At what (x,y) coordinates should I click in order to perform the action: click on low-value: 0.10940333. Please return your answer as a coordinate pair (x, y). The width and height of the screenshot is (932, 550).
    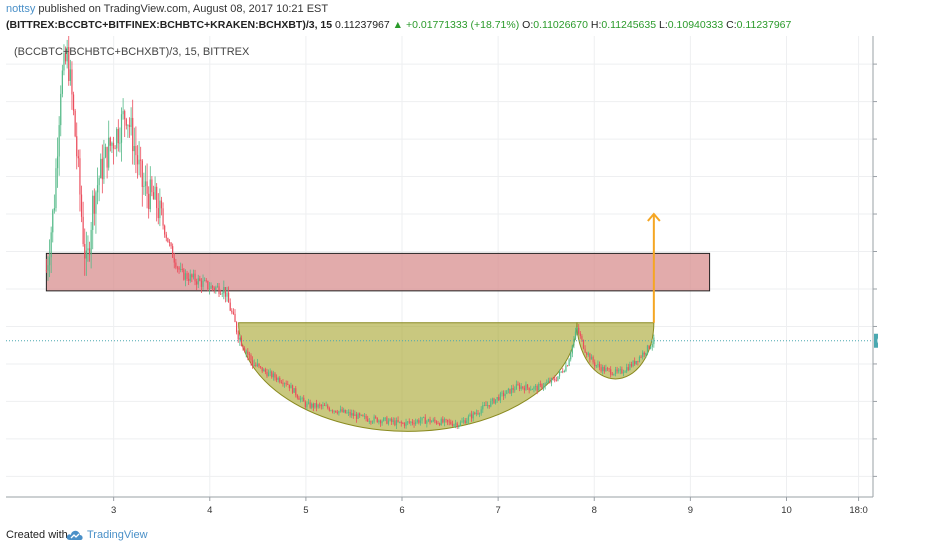
    Looking at the image, I should click on (695, 25).